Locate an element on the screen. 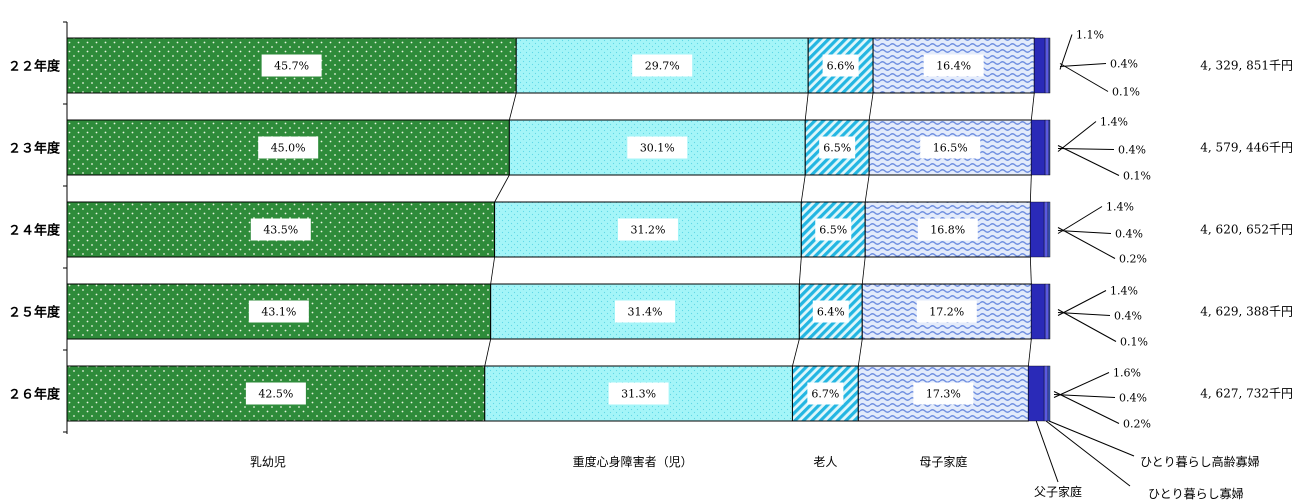 This screenshot has height=503, width=1308. data-label: 31.2% is located at coordinates (647, 230).